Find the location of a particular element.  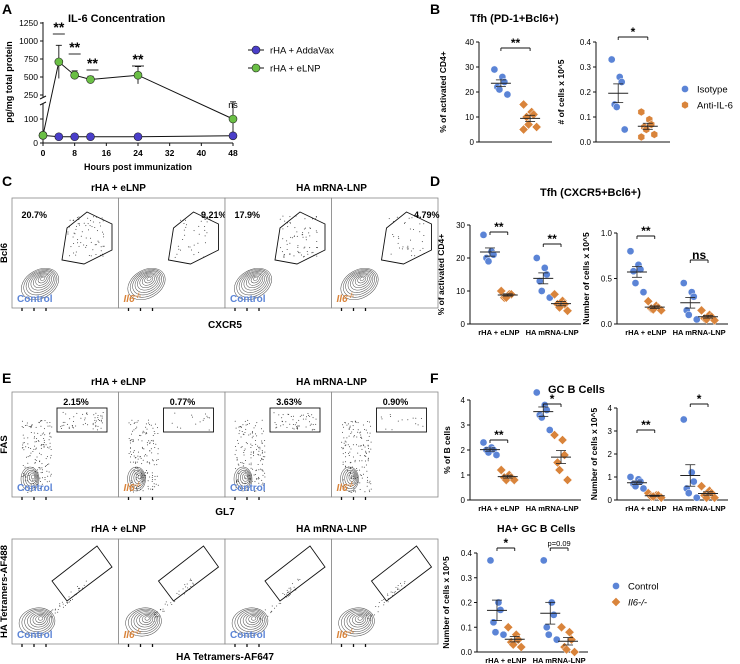

y-axis-title: Number of cells x 10^5 is located at coordinates (586, 278).